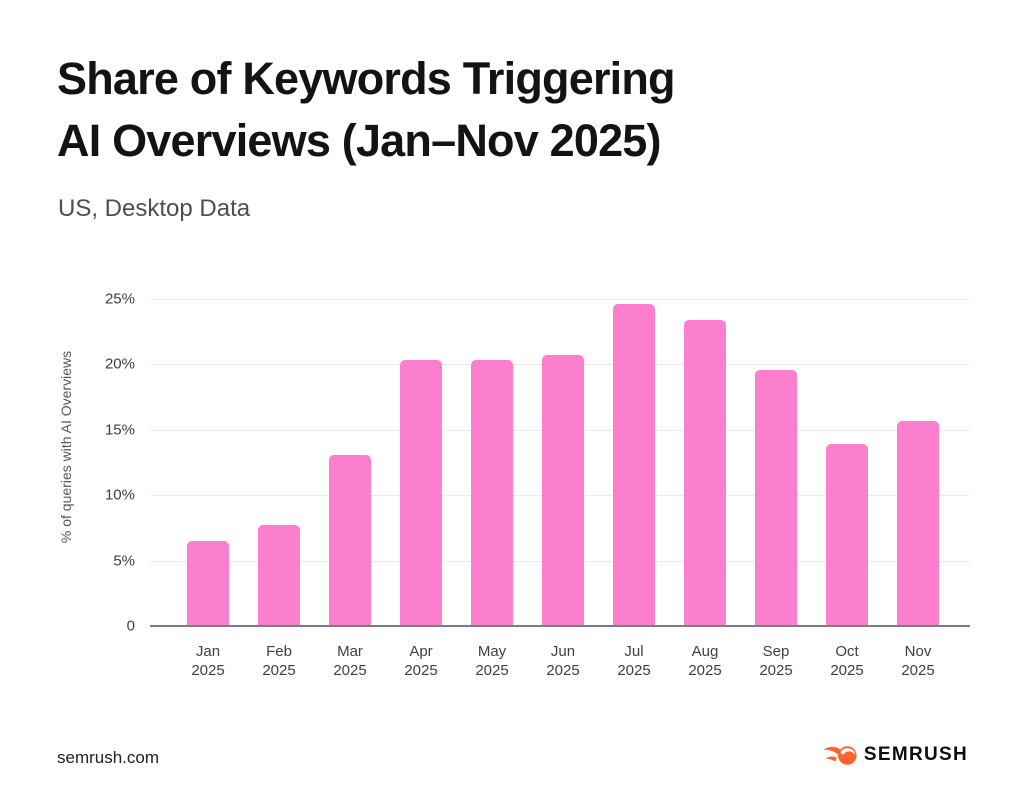 Image resolution: width=1024 pixels, height=787 pixels. What do you see at coordinates (918, 651) in the screenshot?
I see `x-tick-month: Nov` at bounding box center [918, 651].